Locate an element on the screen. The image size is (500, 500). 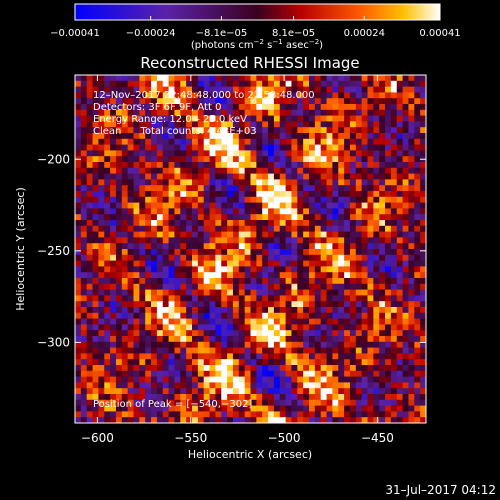
y-tick-label: −200 is located at coordinates (53, 159).